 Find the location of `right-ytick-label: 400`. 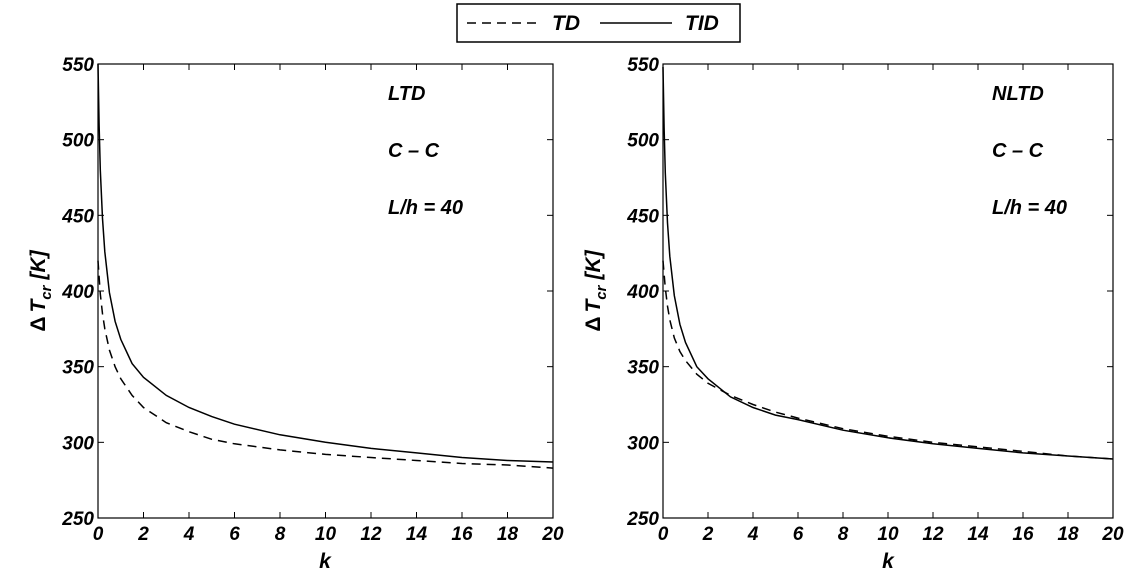

right-ytick-label: 400 is located at coordinates (642, 292).